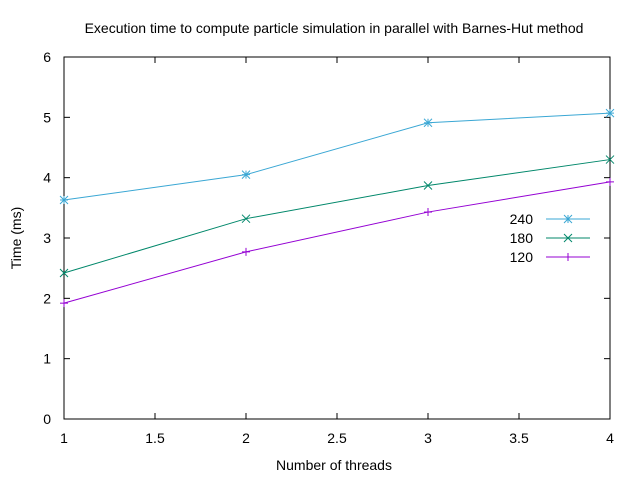 This screenshot has height=480, width=640. I want to click on y-tick-label: 3, so click(47, 238).